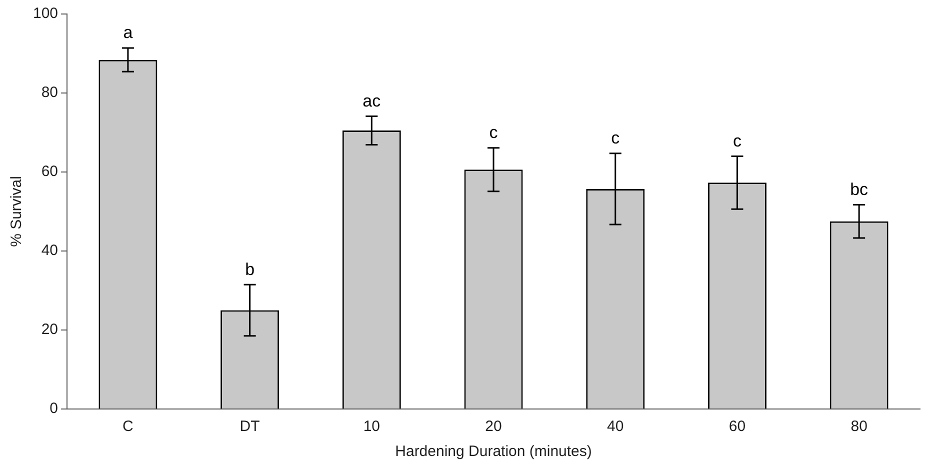 The height and width of the screenshot is (469, 940). Describe the element at coordinates (493, 451) in the screenshot. I see `x-axis-title: Hardening Duration (minutes)` at that location.